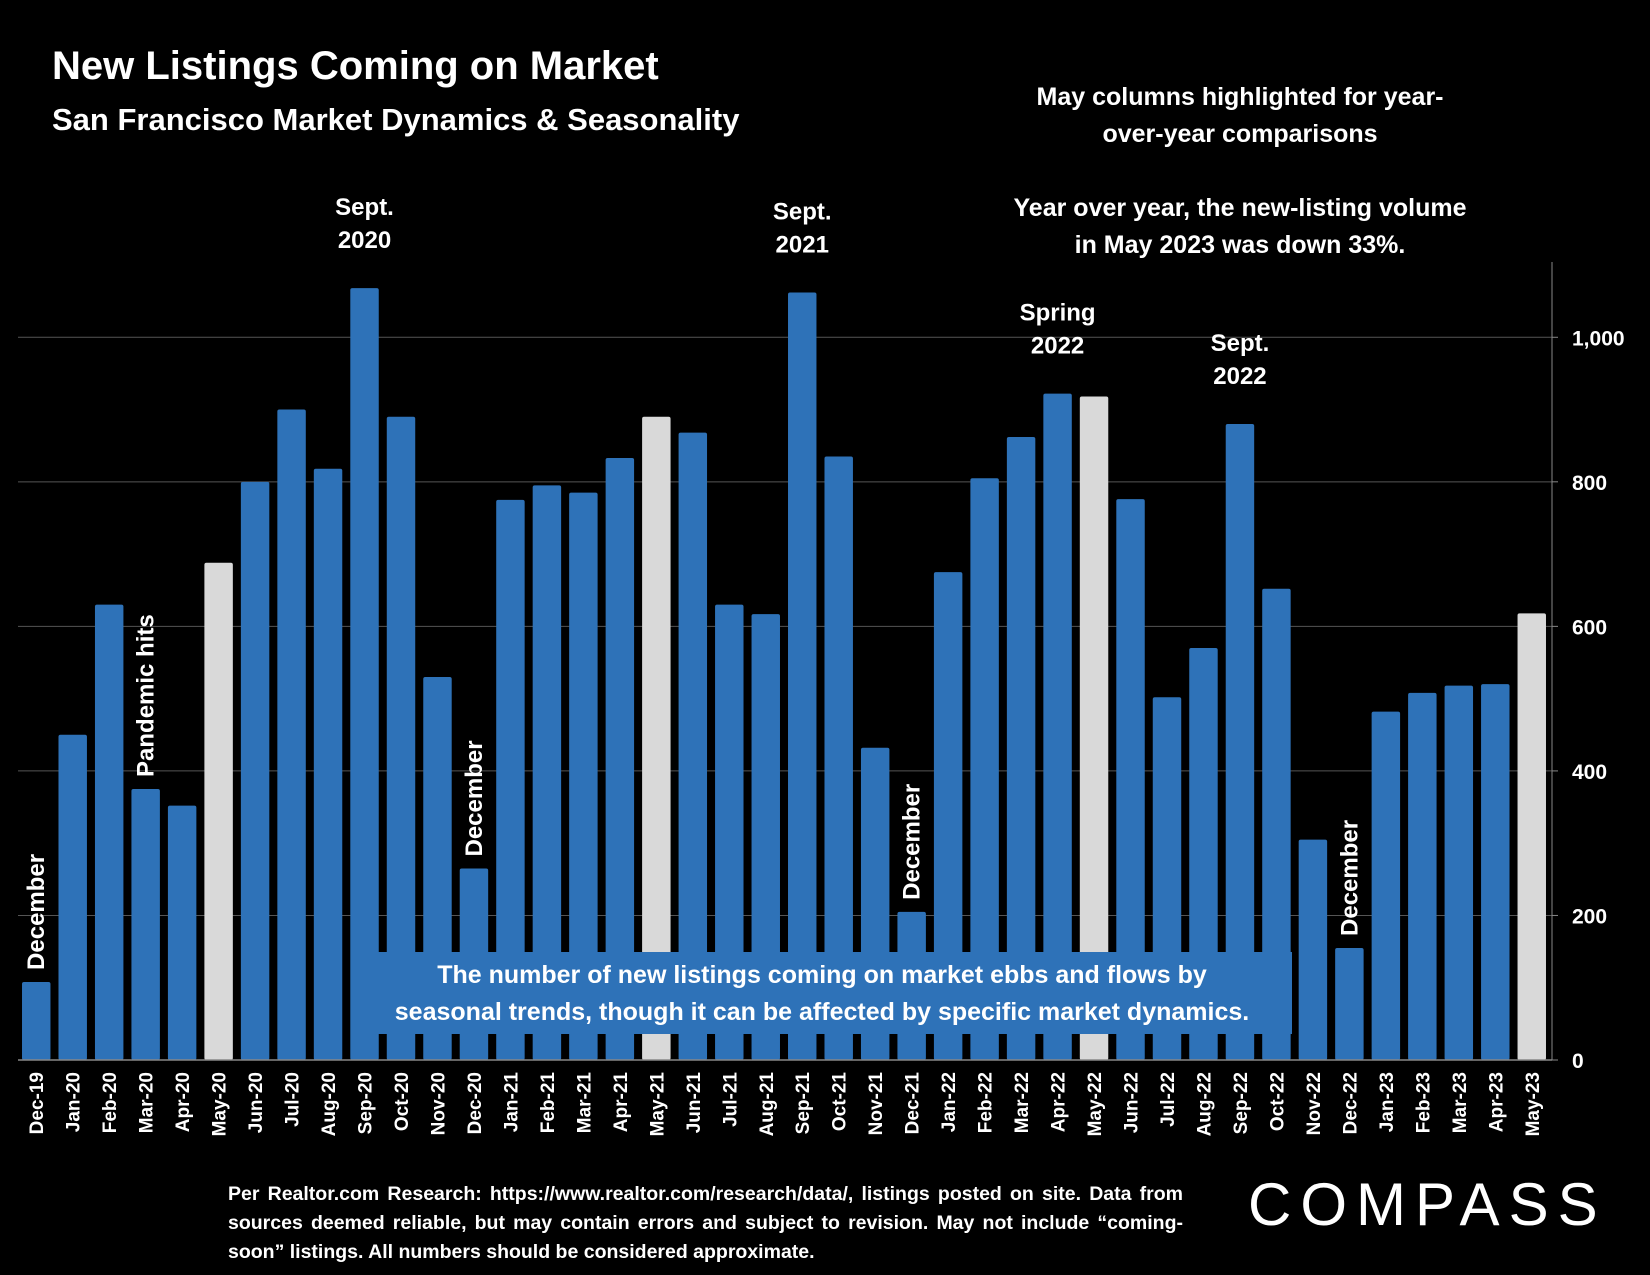  Describe the element at coordinates (366, 1103) in the screenshot. I see `x-tick-label: Sep-20` at that location.